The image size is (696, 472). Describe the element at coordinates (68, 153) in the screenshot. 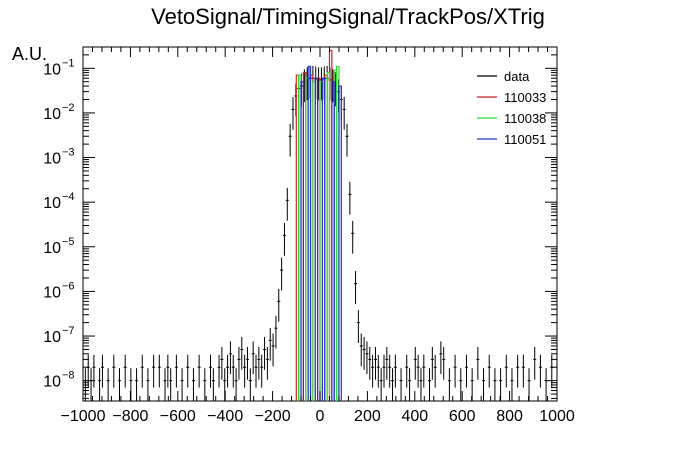

I see `y-tick-exponent: −3` at that location.